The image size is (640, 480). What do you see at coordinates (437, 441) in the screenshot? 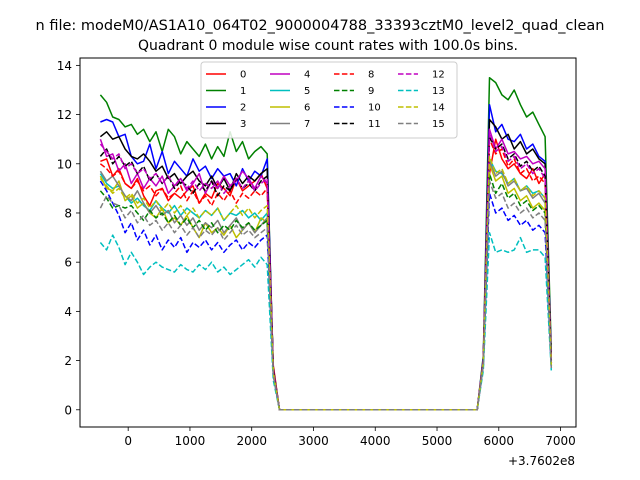
I see `x-tick-label: 5000` at bounding box center [437, 441].